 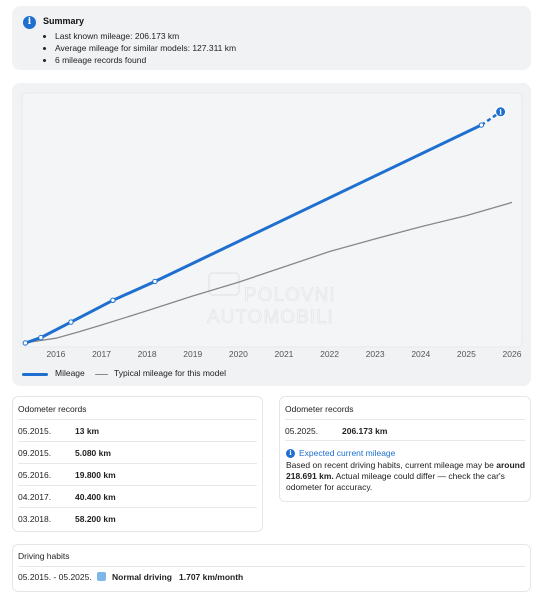 What do you see at coordinates (170, 373) in the screenshot?
I see `legend-label-typical: Typical mileage for this model` at bounding box center [170, 373].